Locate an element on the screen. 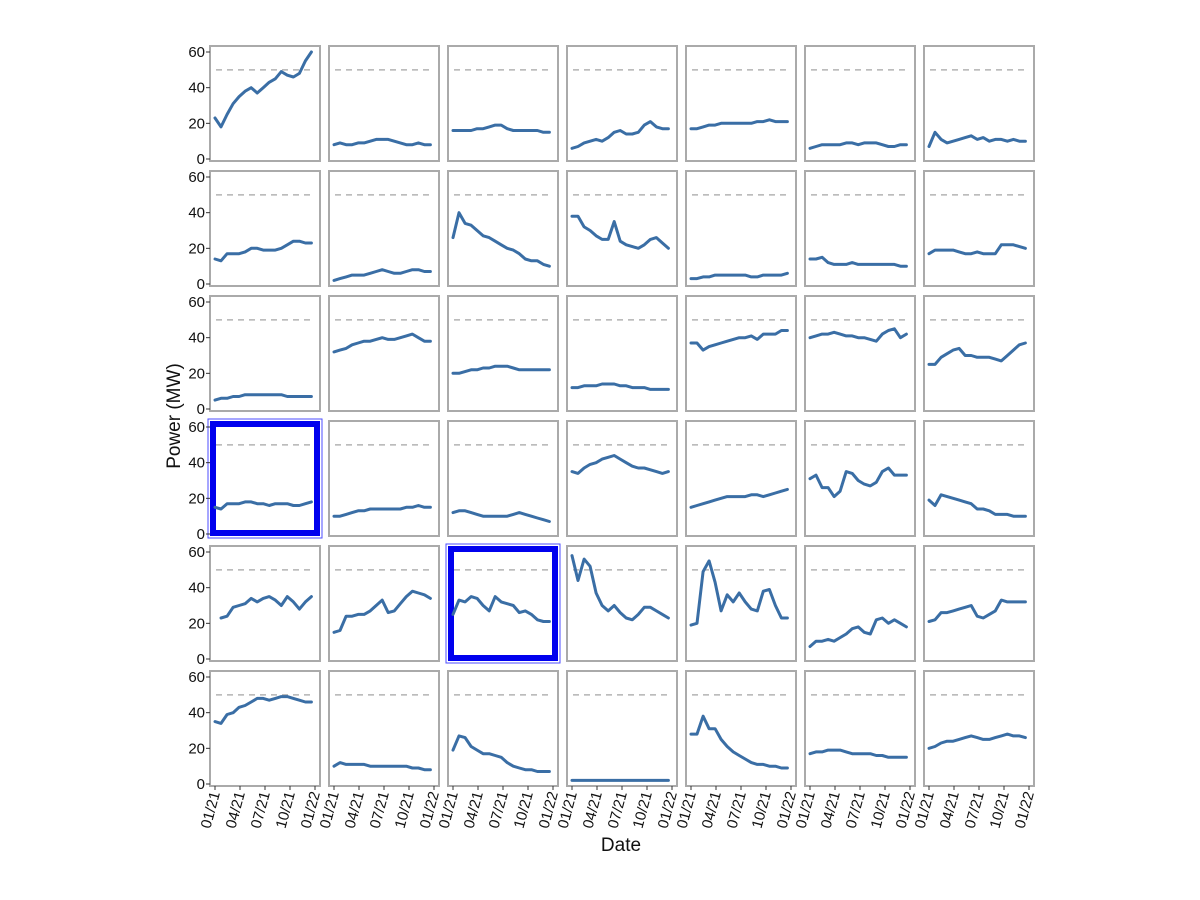  panel-r1-c1 is located at coordinates (384, 228).